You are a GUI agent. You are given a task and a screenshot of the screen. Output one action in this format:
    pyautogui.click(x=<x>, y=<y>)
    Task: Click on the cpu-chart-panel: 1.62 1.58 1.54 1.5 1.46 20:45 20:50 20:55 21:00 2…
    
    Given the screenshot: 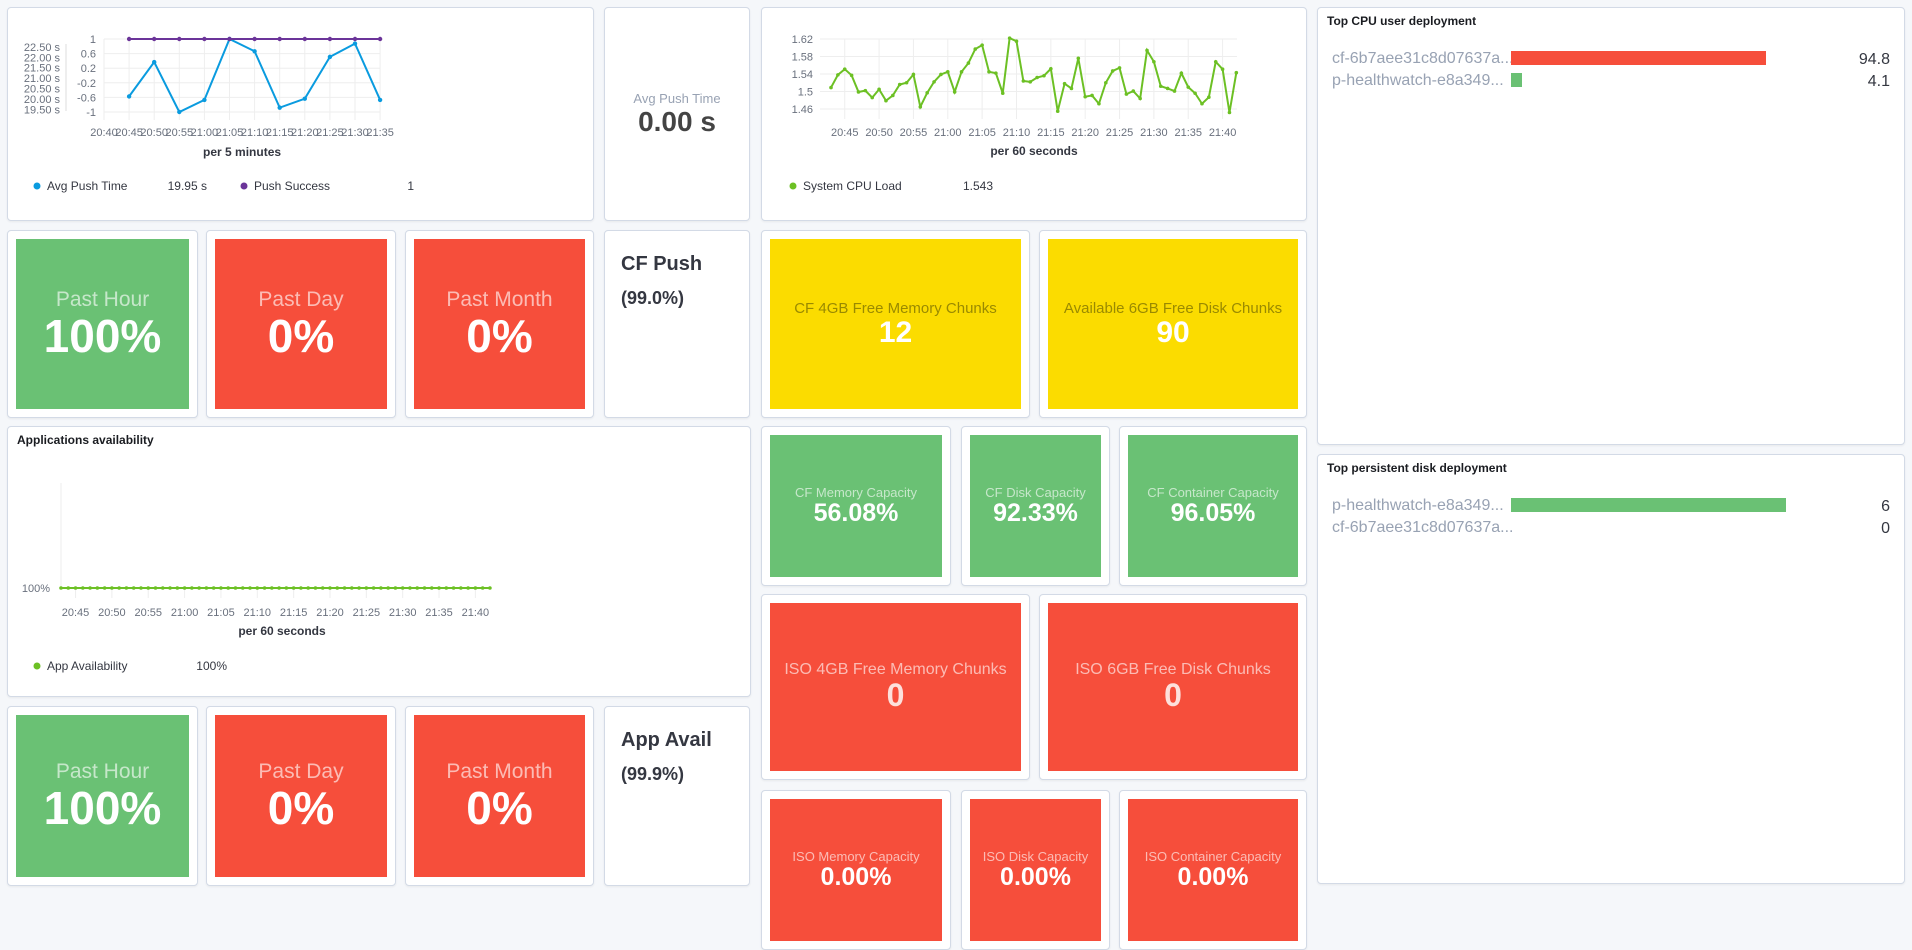 What is the action you would take?
    pyautogui.click(x=1034, y=114)
    